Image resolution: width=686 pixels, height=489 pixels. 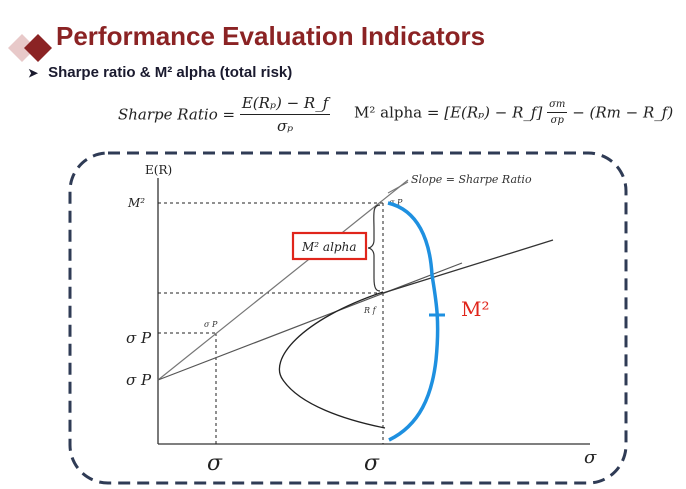 What do you see at coordinates (170, 72) in the screenshot?
I see `bullet-text: Sharpe ratio & M² alpha (total risk)` at bounding box center [170, 72].